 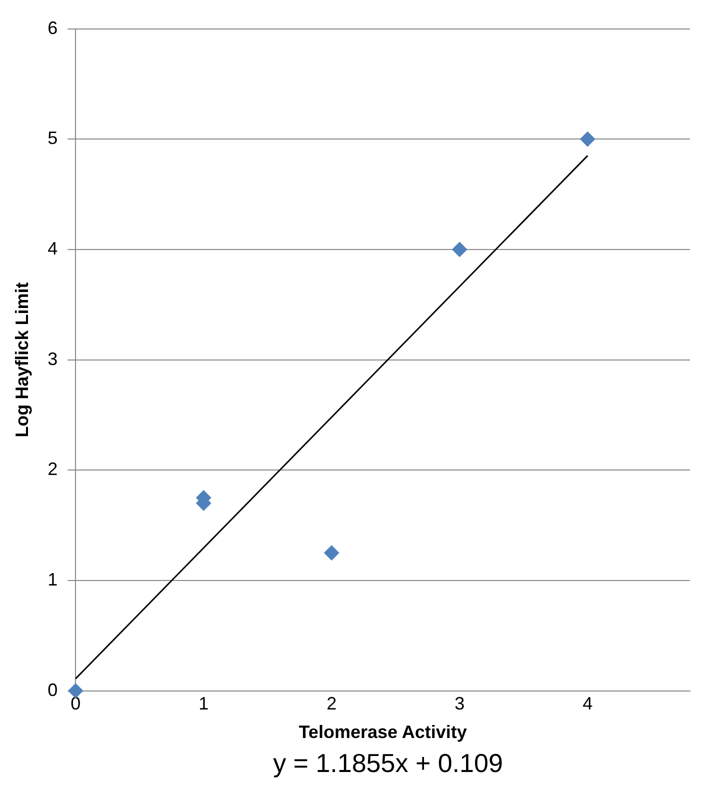 What do you see at coordinates (203, 704) in the screenshot?
I see `x-tick-label: 1` at bounding box center [203, 704].